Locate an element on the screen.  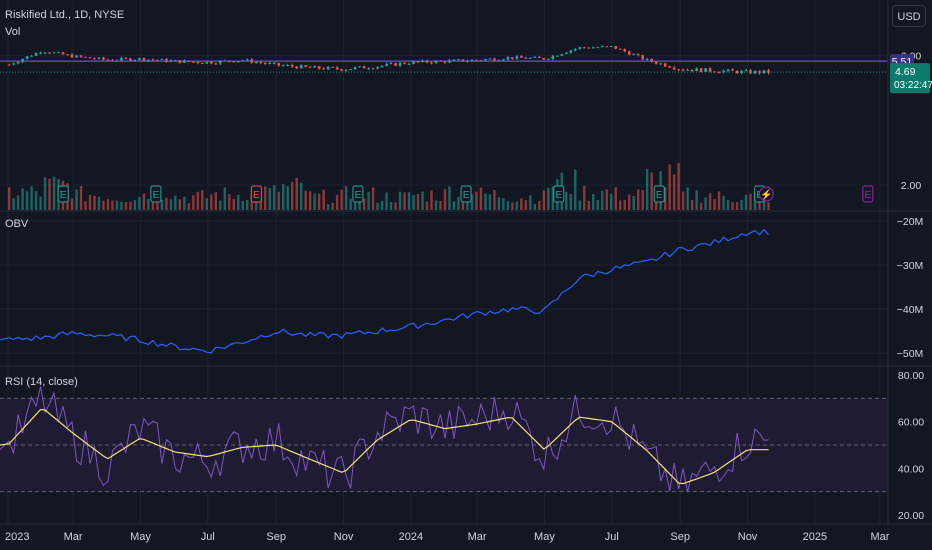
time-tick-label: Nov is located at coordinates (748, 537).